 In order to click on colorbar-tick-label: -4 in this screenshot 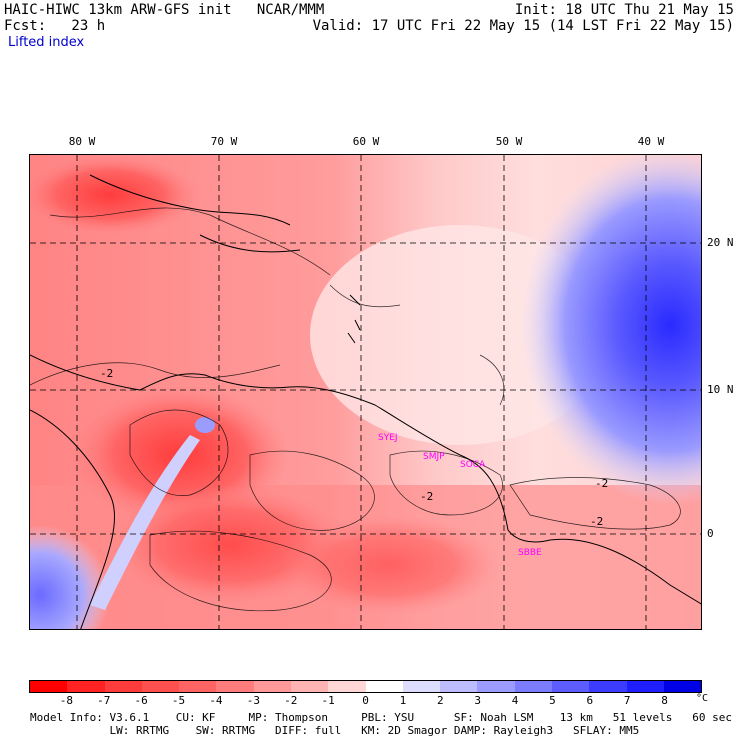, I will do `click(216, 700)`.